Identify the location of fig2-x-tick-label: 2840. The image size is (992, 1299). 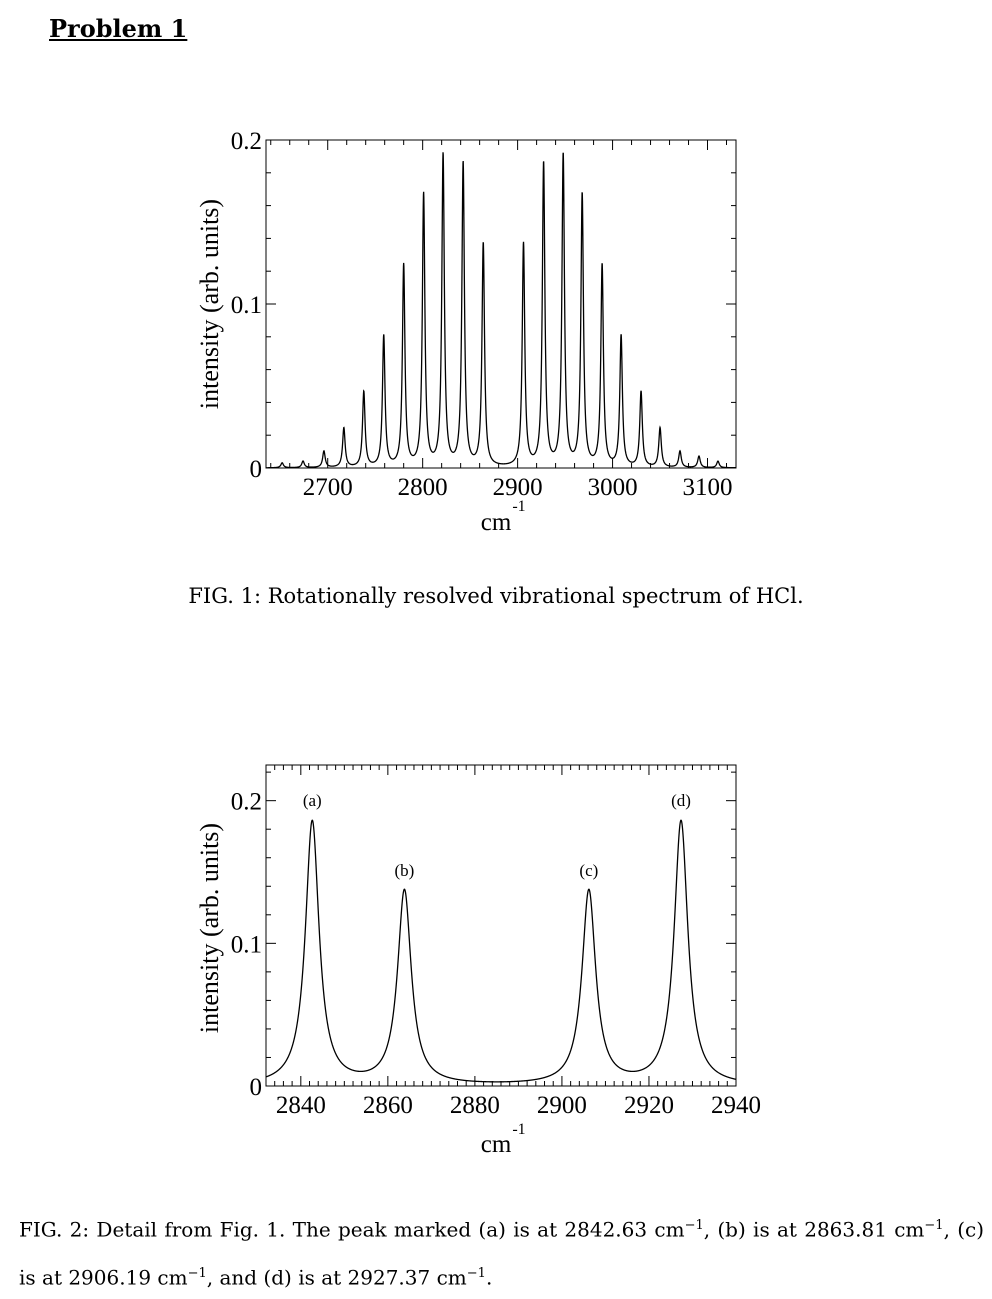
(301, 1105).